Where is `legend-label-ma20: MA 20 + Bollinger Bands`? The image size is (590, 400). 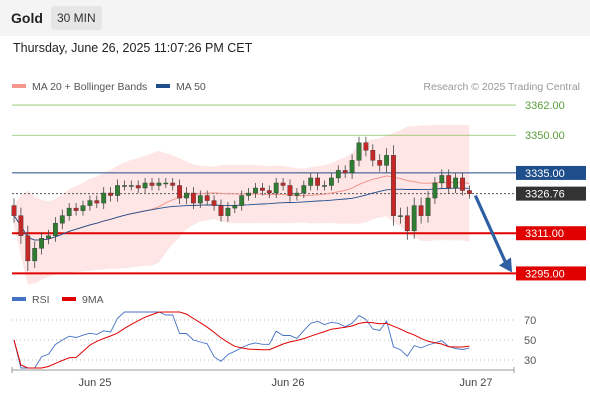
legend-label-ma20: MA 20 + Bollinger Bands is located at coordinates (89, 87).